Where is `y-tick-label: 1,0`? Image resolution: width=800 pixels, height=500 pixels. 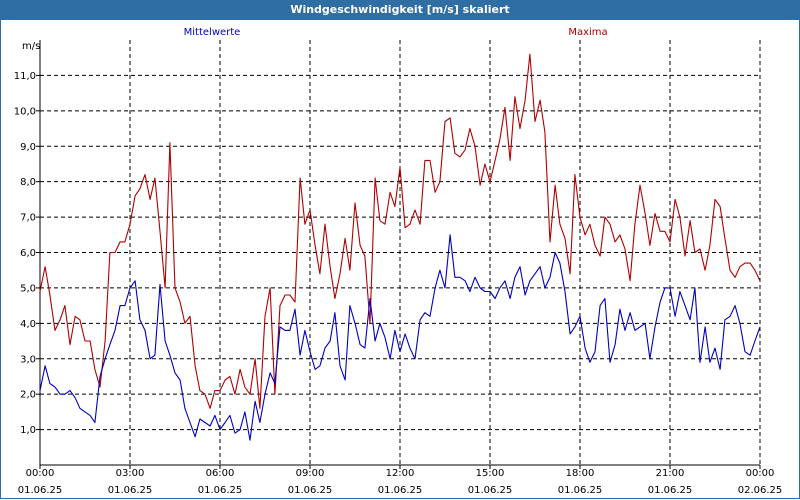
y-tick-label: 1,0 is located at coordinates (28, 430).